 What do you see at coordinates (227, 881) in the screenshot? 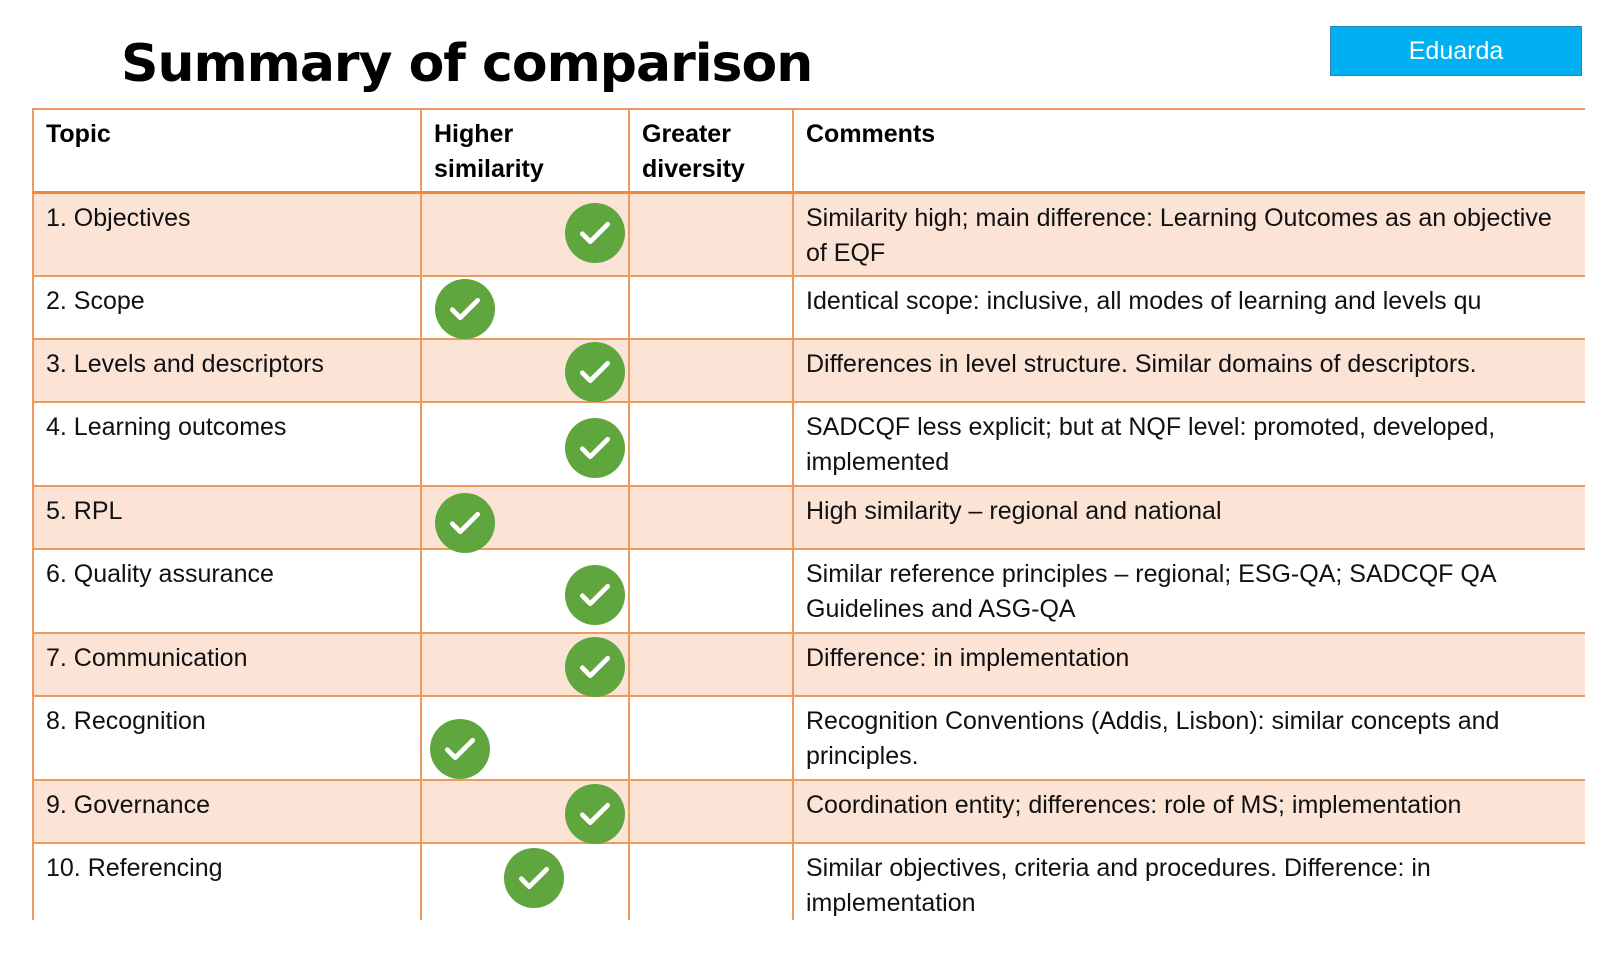
I see `topic-cell: 10. Referencing` at bounding box center [227, 881].